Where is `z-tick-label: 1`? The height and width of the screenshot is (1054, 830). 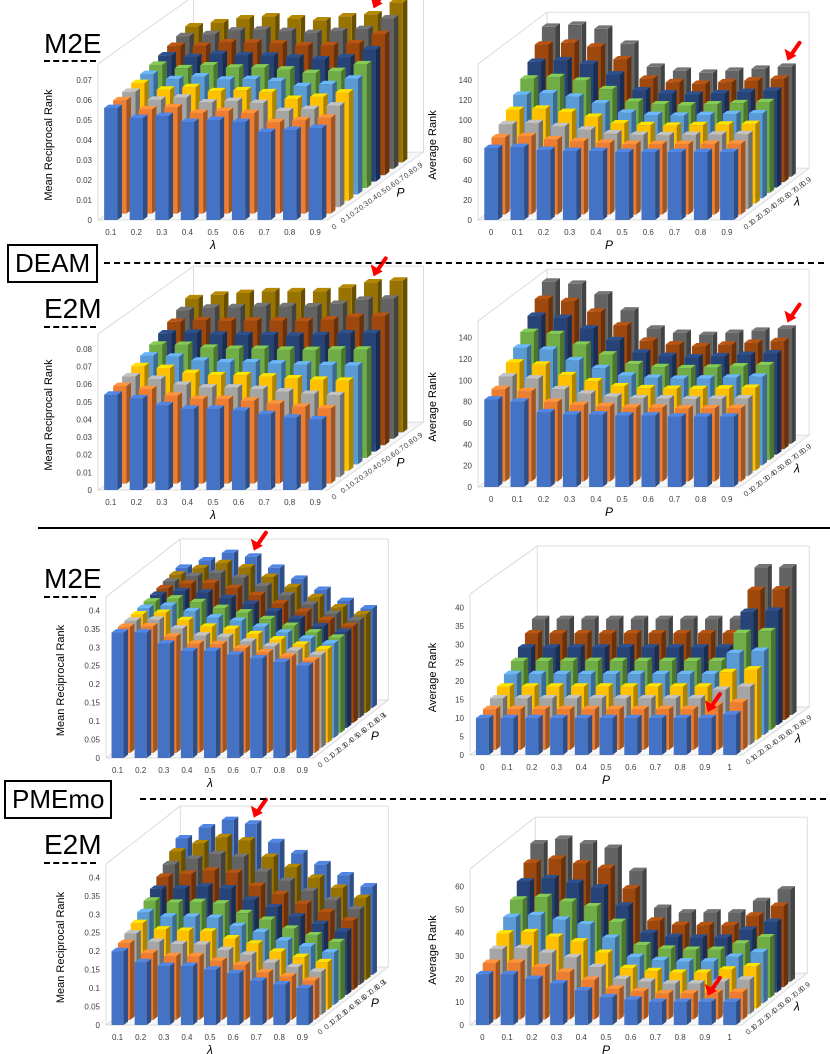 z-tick-label: 1 is located at coordinates (384, 715).